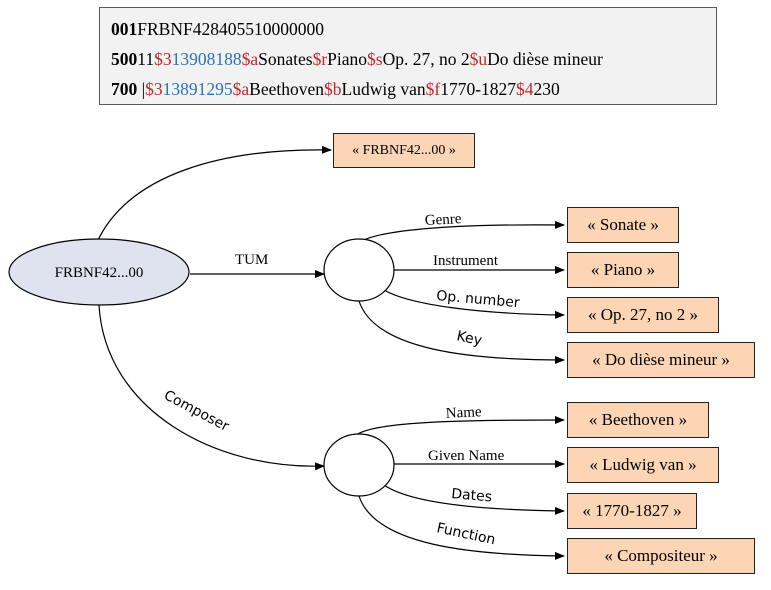 Image resolution: width=771 pixels, height=590 pixels. What do you see at coordinates (466, 534) in the screenshot?
I see `function-label: Function` at bounding box center [466, 534].